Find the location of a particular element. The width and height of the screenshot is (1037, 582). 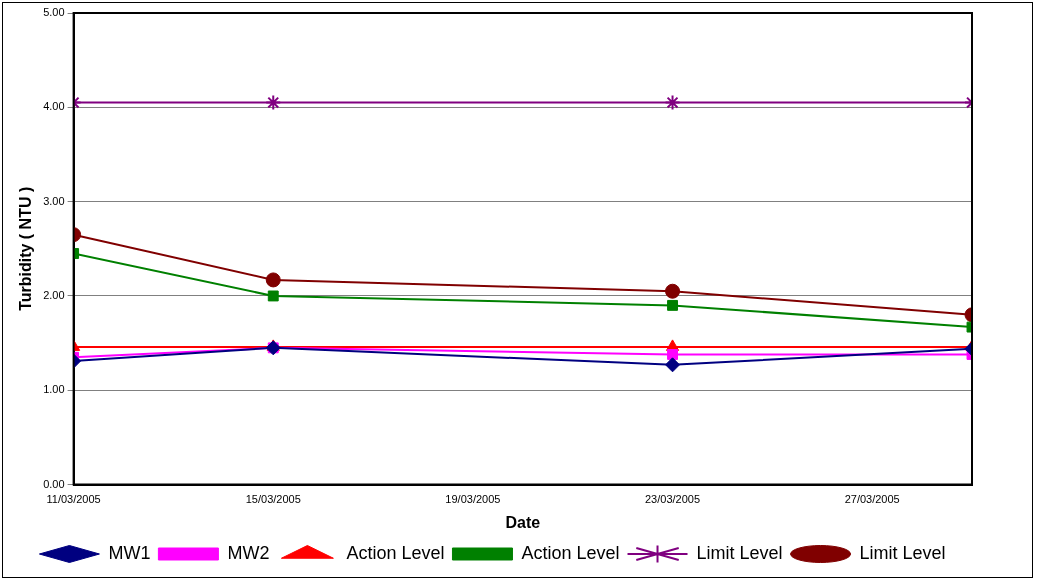

y-tick-label: 2.00 is located at coordinates (54, 294).